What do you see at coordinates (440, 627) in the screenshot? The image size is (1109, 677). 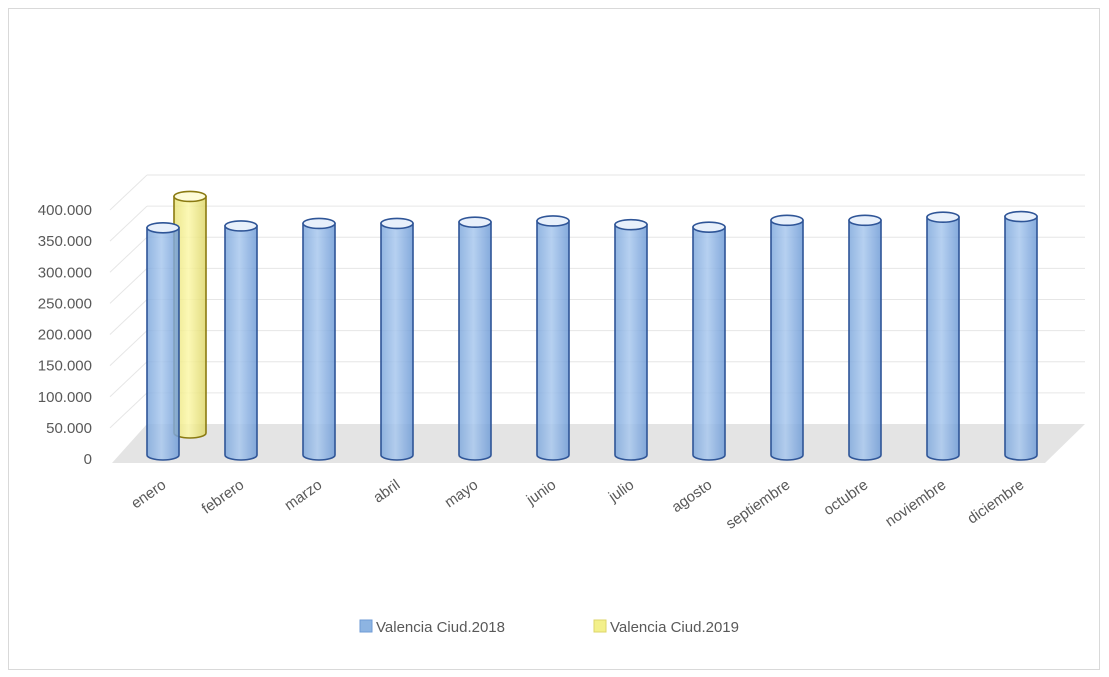 I see `legend-label-2018: Valencia Ciud.2018` at bounding box center [440, 627].